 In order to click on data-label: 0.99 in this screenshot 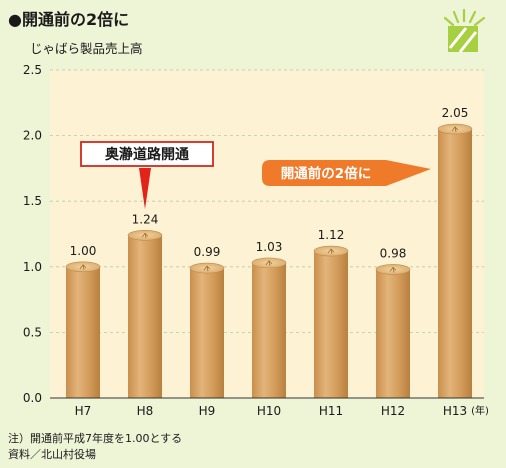, I will do `click(207, 252)`.